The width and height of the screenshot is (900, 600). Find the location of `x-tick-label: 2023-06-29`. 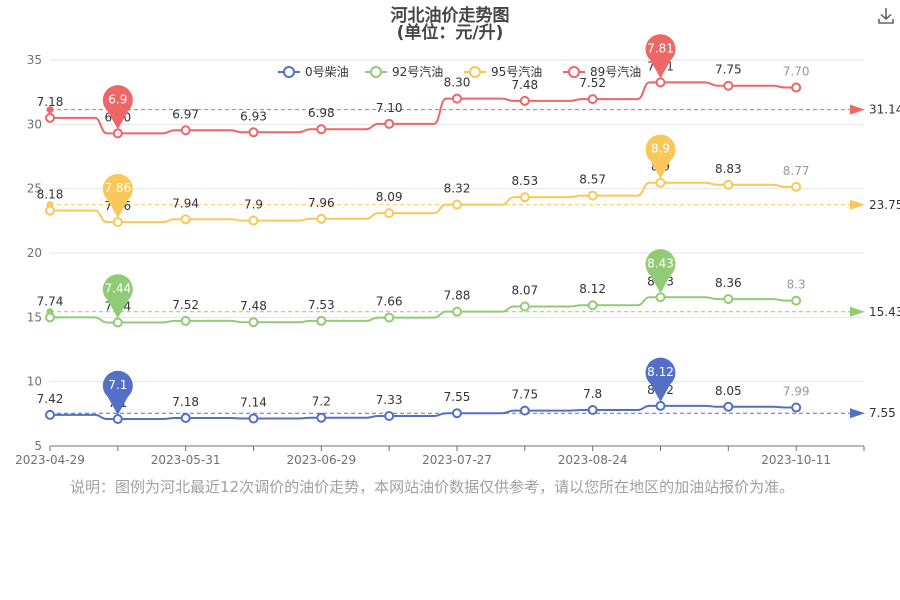

x-tick-label: 2023-06-29 is located at coordinates (321, 460).